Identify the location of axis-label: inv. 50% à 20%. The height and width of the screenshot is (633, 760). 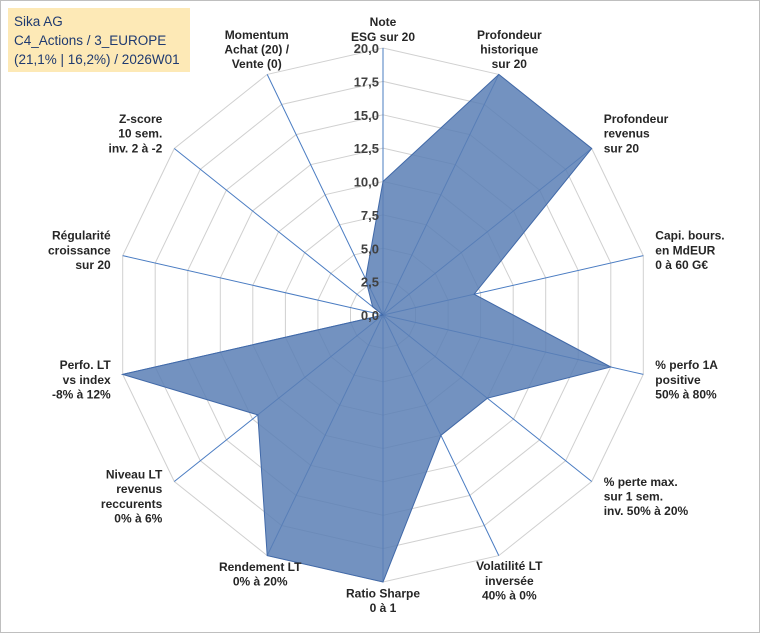
(646, 511).